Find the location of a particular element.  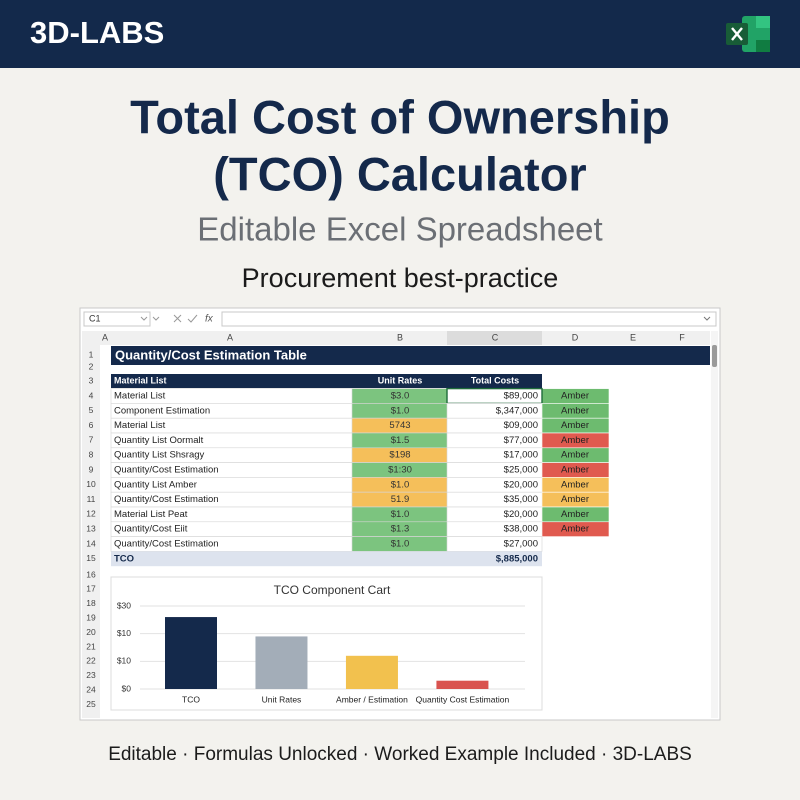

row-number: 15 is located at coordinates (91, 558).